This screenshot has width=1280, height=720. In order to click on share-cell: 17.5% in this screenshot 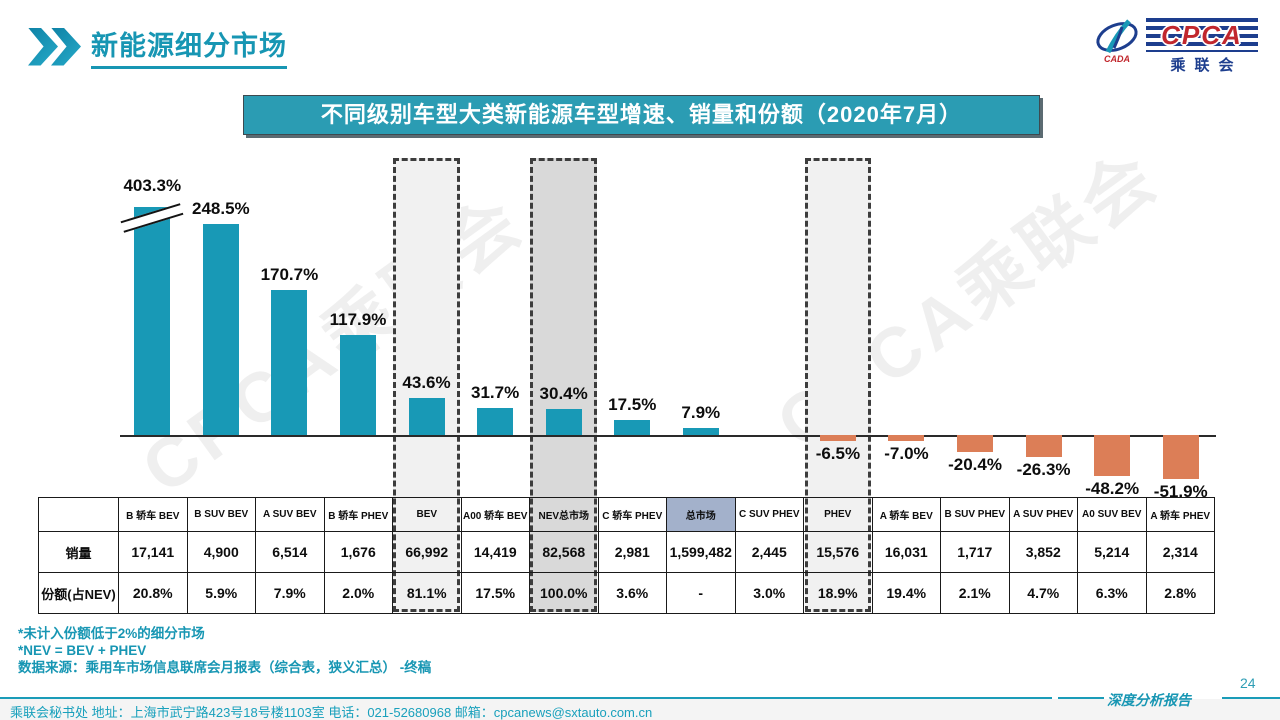, I will do `click(495, 593)`.